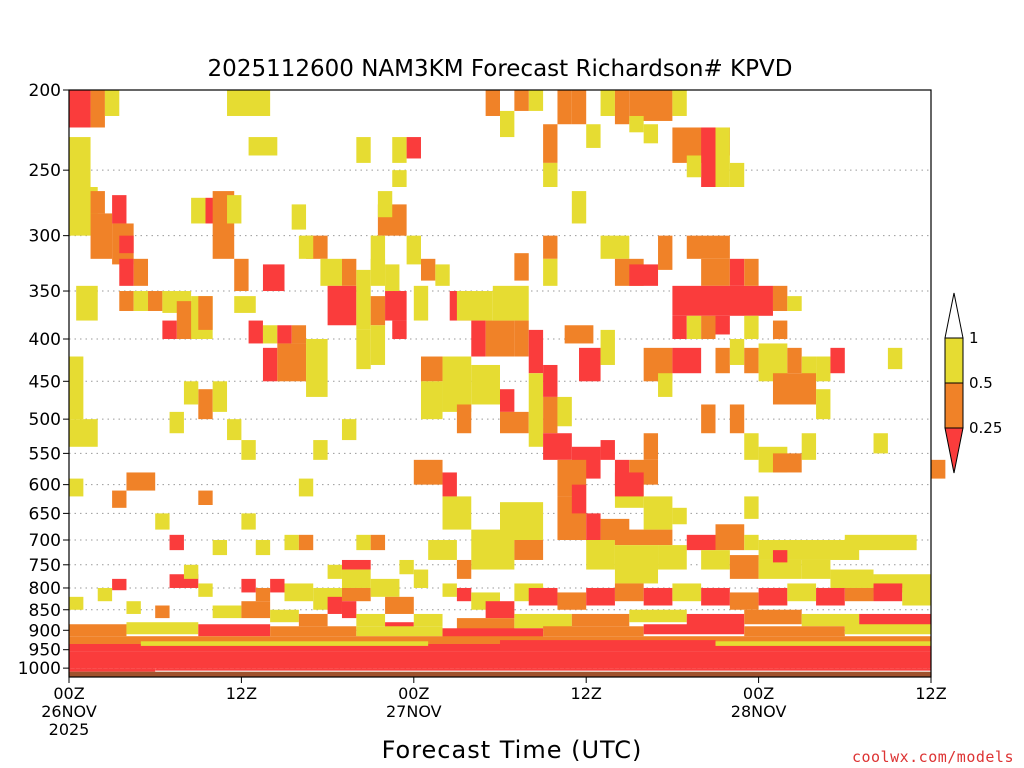  What do you see at coordinates (45, 340) in the screenshot?
I see `y-tick-label: 400` at bounding box center [45, 340].